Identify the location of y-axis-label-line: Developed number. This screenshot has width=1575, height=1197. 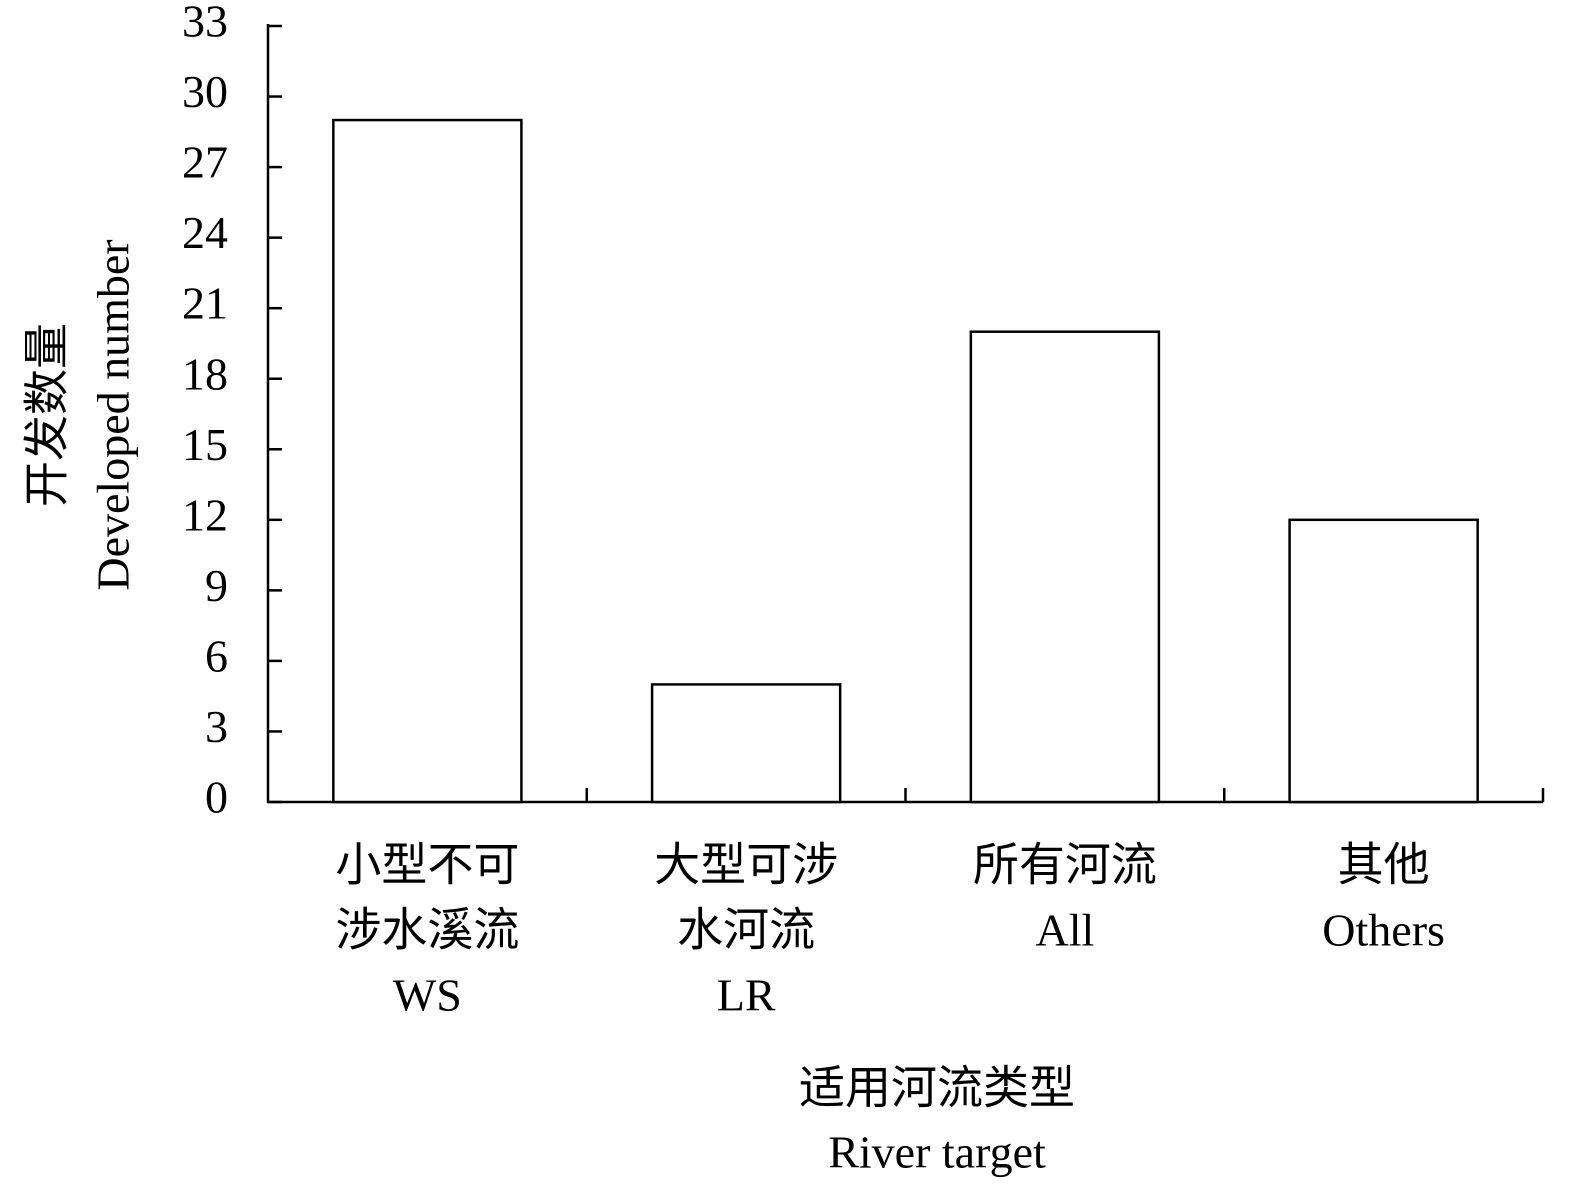
(113, 414).